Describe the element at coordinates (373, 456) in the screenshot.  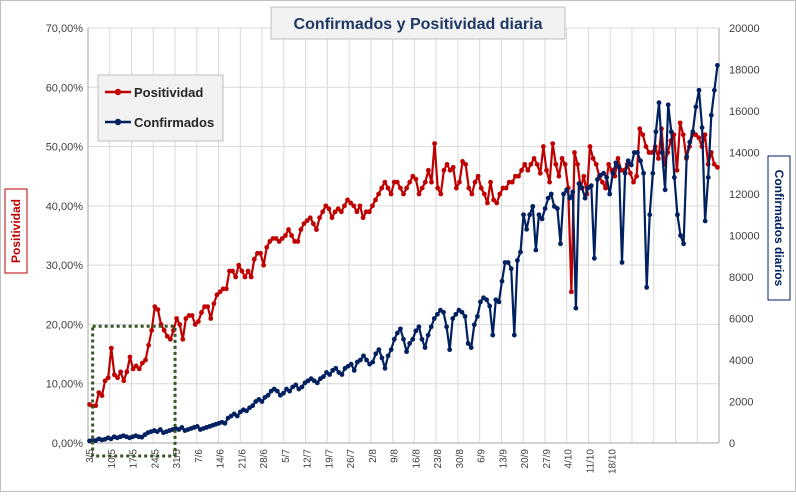
I see `x-tick-label: 2/8` at that location.